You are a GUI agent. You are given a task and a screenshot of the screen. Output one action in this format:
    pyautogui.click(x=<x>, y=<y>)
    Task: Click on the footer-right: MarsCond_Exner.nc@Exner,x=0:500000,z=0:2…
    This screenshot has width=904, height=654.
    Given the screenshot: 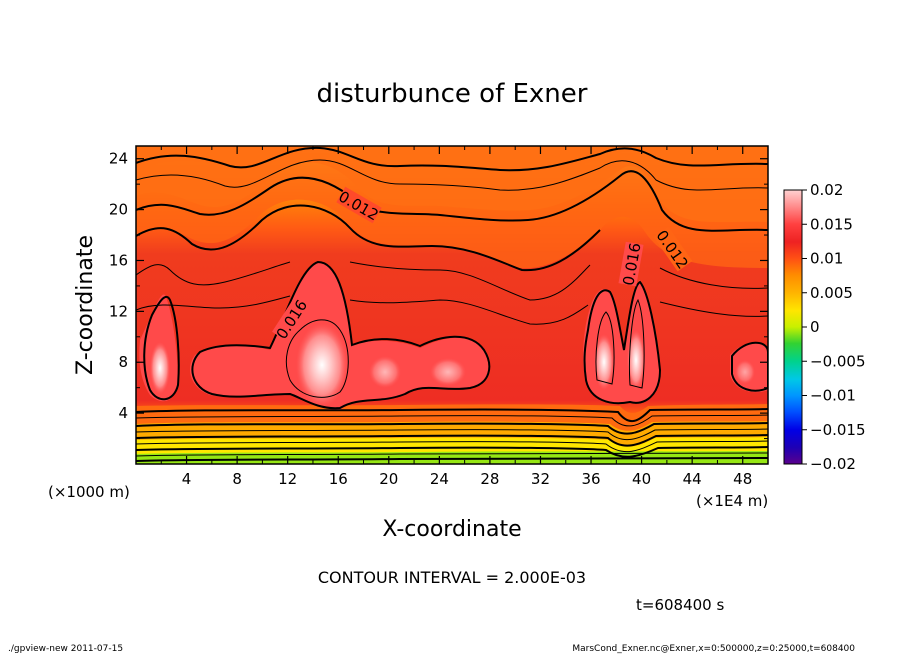 What is the action you would take?
    pyautogui.click(x=713, y=649)
    